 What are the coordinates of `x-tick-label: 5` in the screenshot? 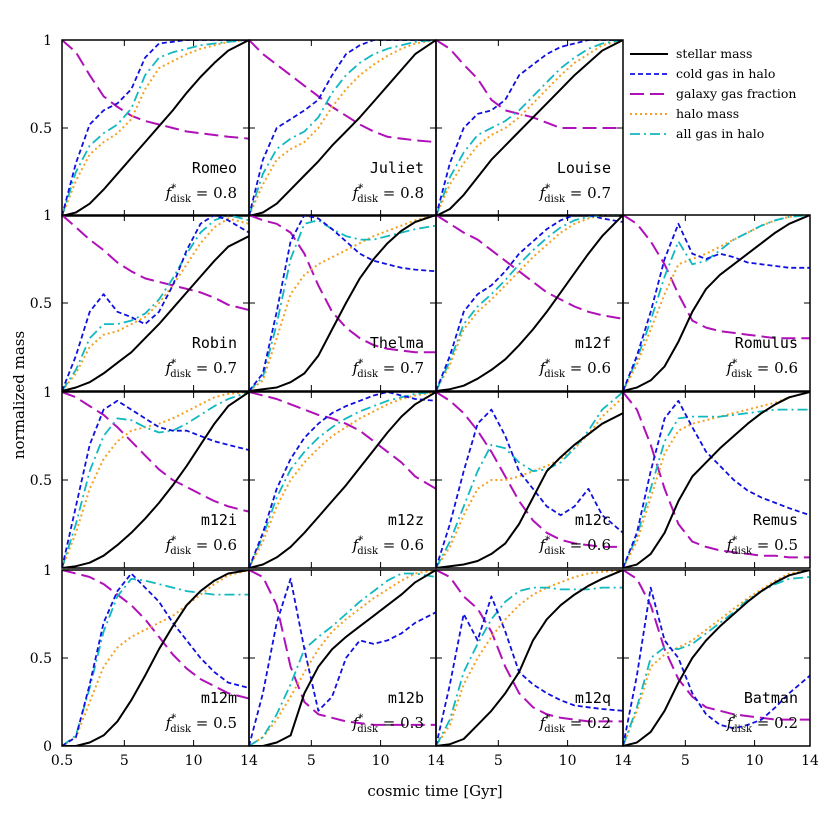 It's located at (124, 761).